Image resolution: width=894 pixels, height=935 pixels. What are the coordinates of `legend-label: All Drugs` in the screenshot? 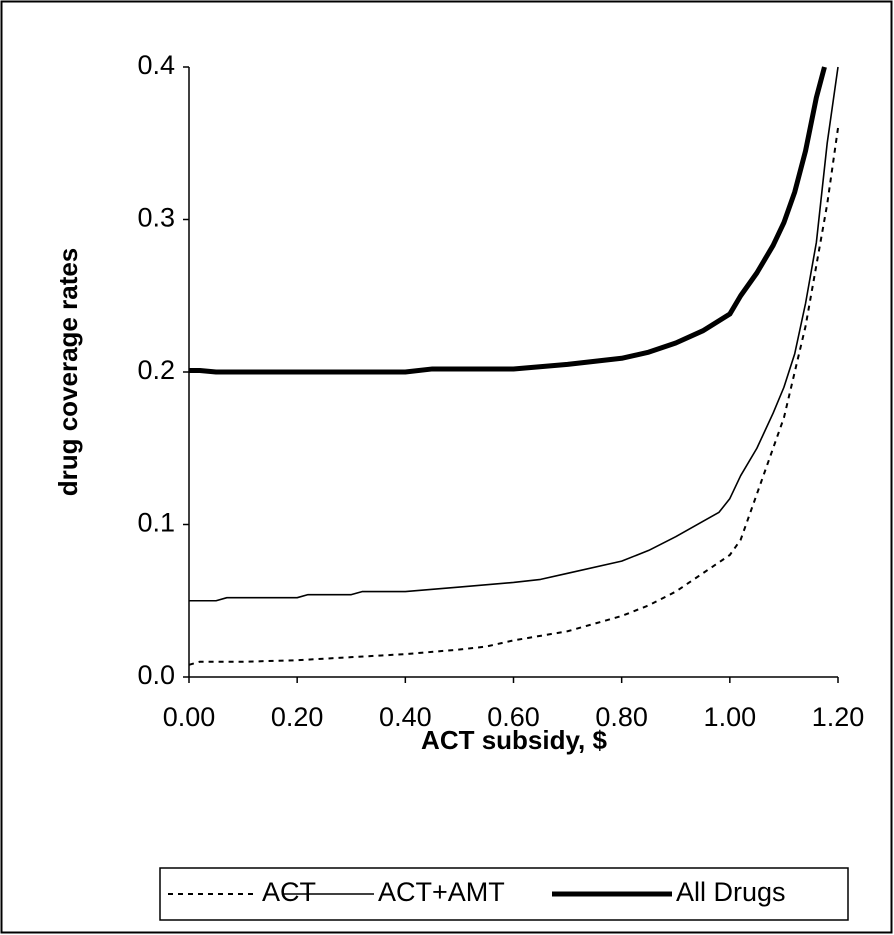 It's located at (731, 892).